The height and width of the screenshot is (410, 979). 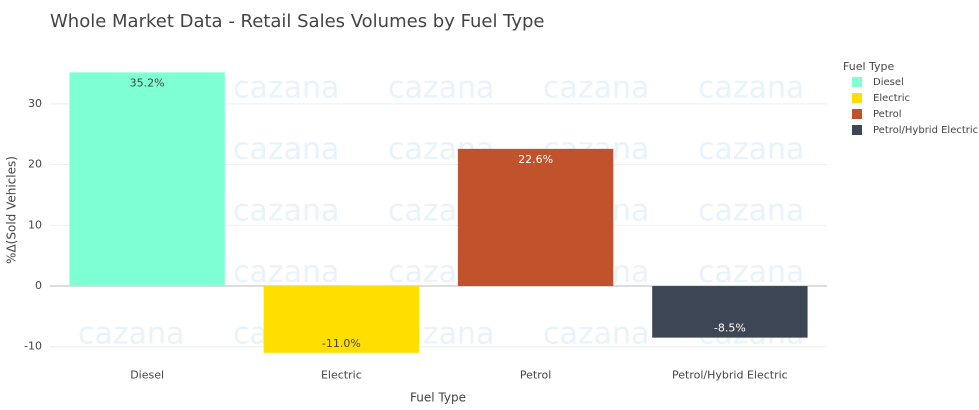 I want to click on y-tick-label: 10, so click(x=35, y=224).